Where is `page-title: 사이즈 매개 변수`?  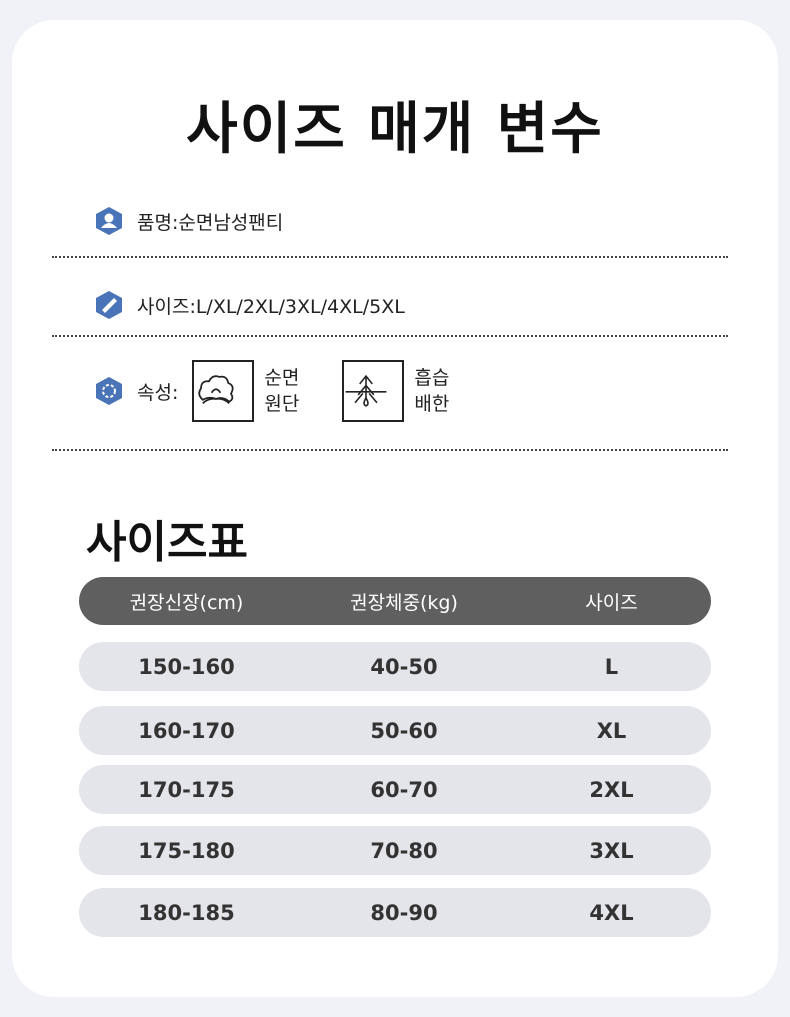
page-title: 사이즈 매개 변수 is located at coordinates (395, 129).